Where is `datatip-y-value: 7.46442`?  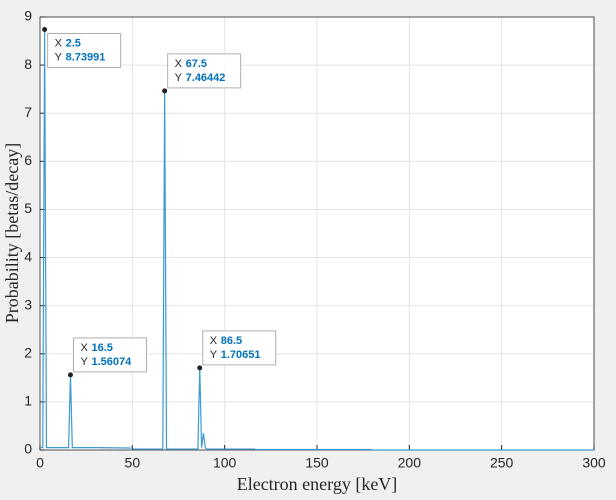 datatip-y-value: 7.46442 is located at coordinates (206, 78).